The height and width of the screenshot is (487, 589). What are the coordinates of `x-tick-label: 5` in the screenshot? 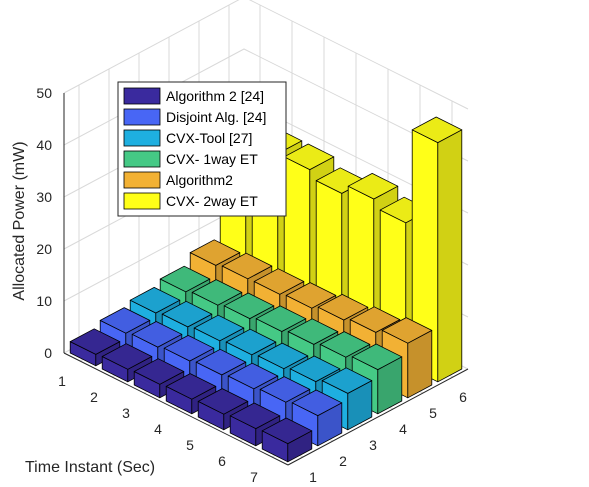 It's located at (190, 445).